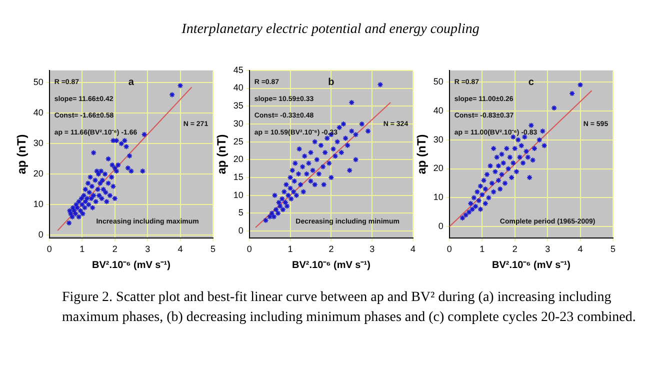 The image size is (661, 375). Describe the element at coordinates (331, 82) in the screenshot. I see `annotation: b` at that location.